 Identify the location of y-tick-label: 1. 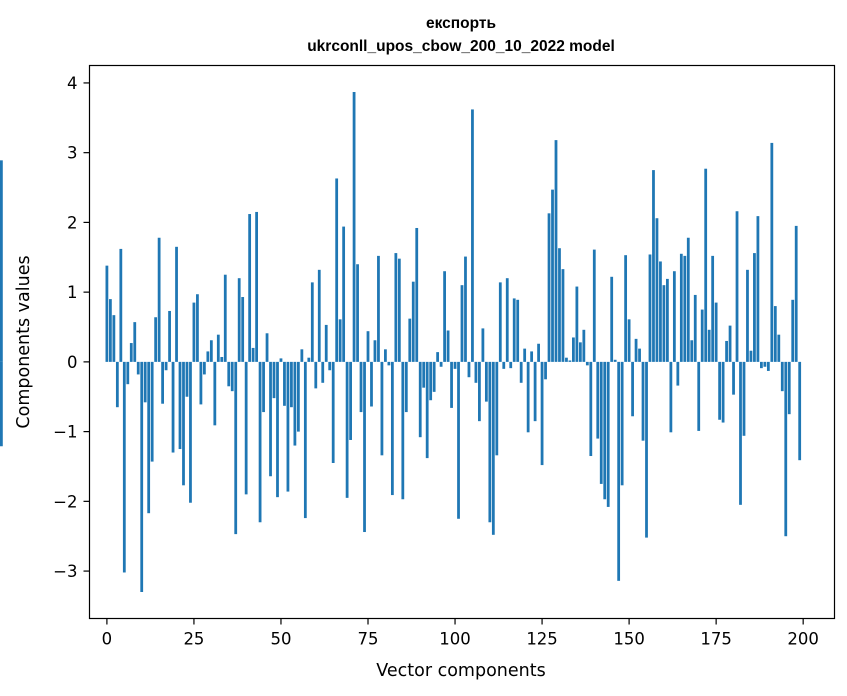
(72, 292).